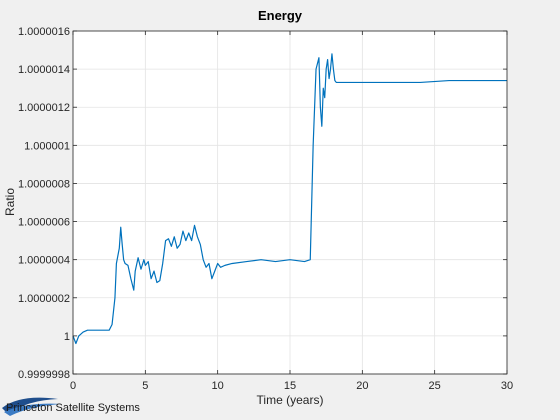  Describe the element at coordinates (218, 386) in the screenshot. I see `x-tick-label: 10` at that location.